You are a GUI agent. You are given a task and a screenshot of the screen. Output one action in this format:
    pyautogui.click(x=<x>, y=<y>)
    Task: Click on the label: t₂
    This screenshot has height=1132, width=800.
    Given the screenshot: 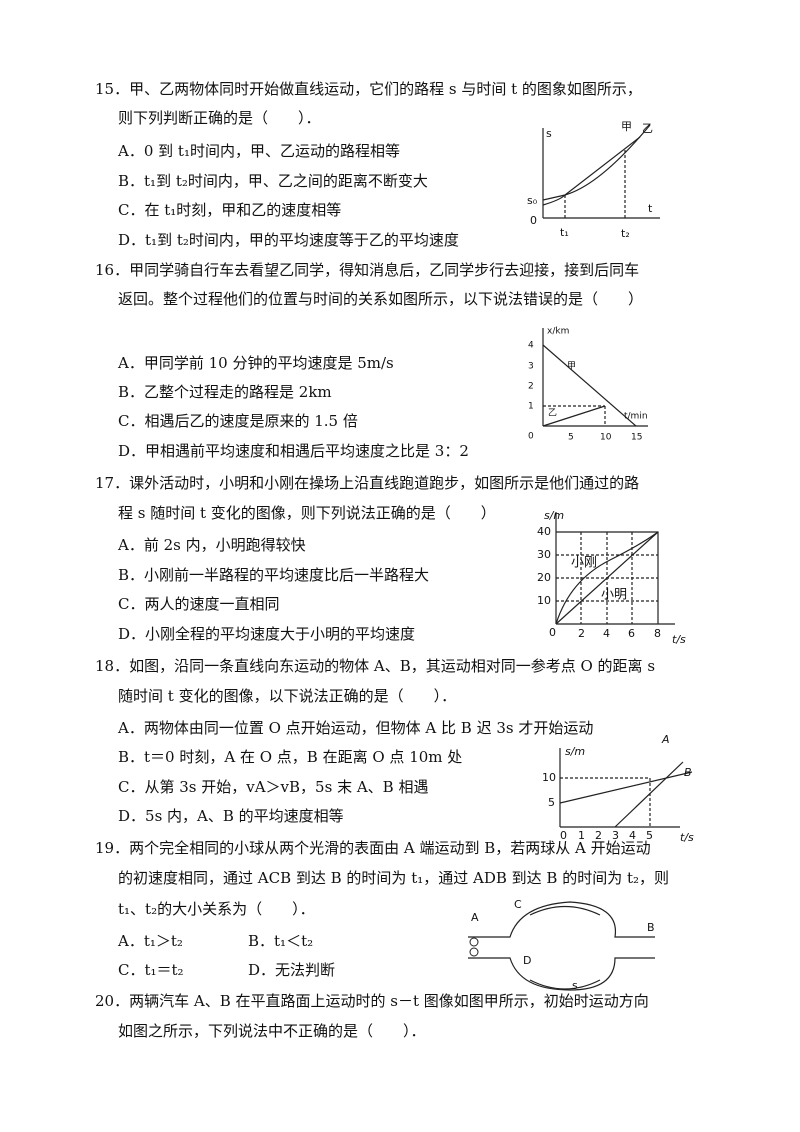 What is the action you would take?
    pyautogui.click(x=625, y=233)
    